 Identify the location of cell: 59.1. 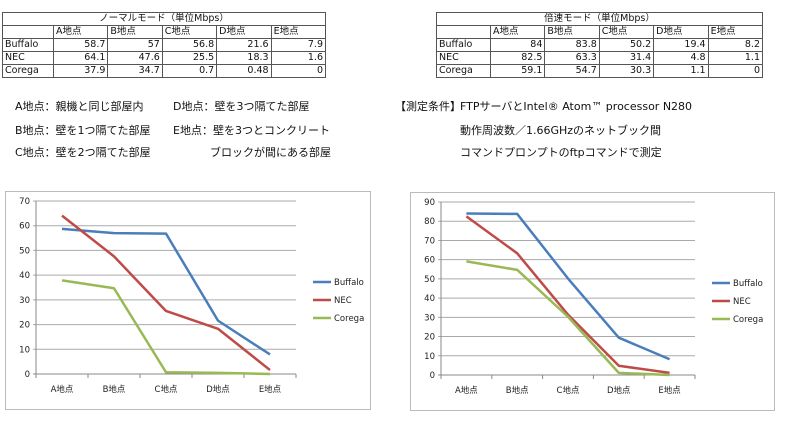
(517, 71).